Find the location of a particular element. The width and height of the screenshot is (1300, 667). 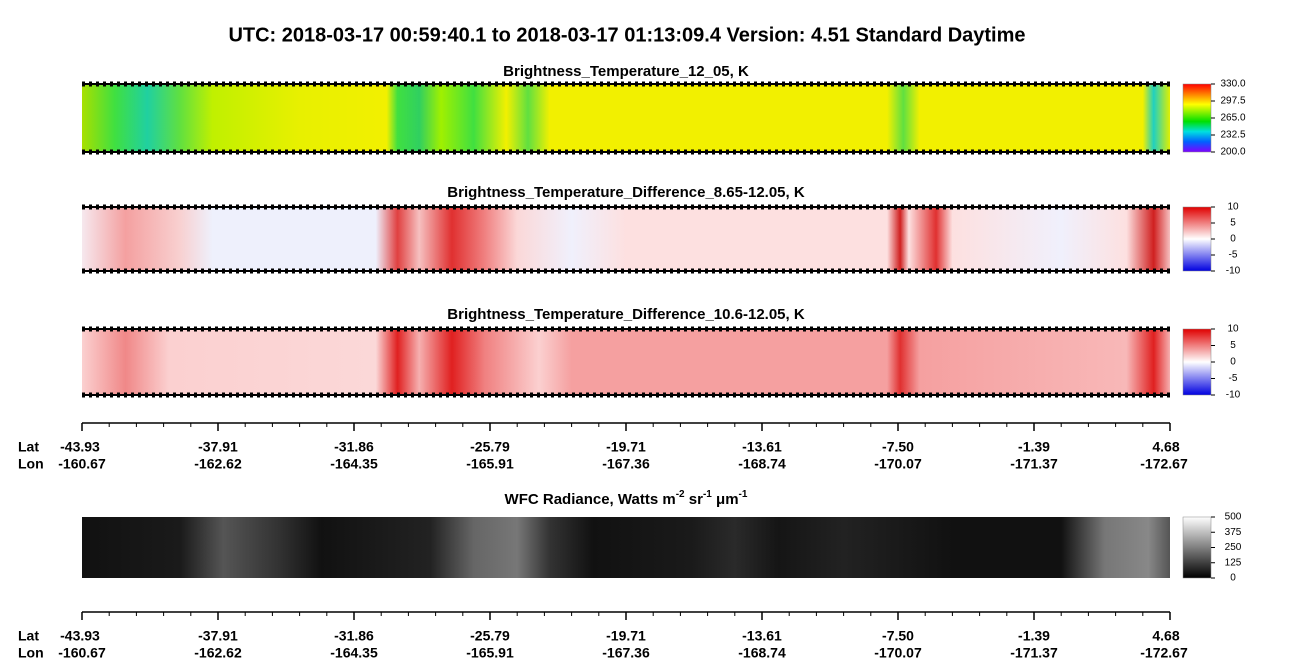

panel-title: WFC Radiance, Watts m-2 sr-1 μm-1 is located at coordinates (626, 498).